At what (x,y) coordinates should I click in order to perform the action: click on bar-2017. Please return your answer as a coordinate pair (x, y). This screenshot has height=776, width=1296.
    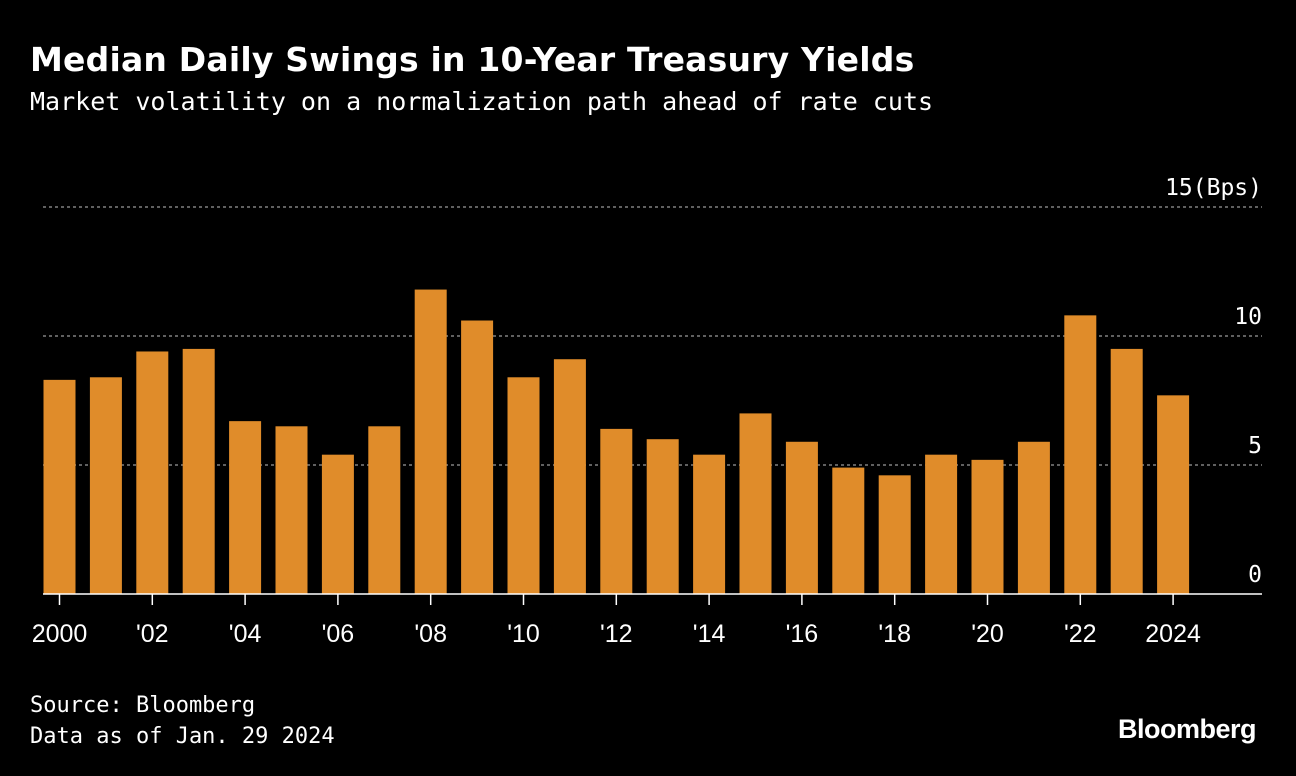
    Looking at the image, I should click on (848, 530).